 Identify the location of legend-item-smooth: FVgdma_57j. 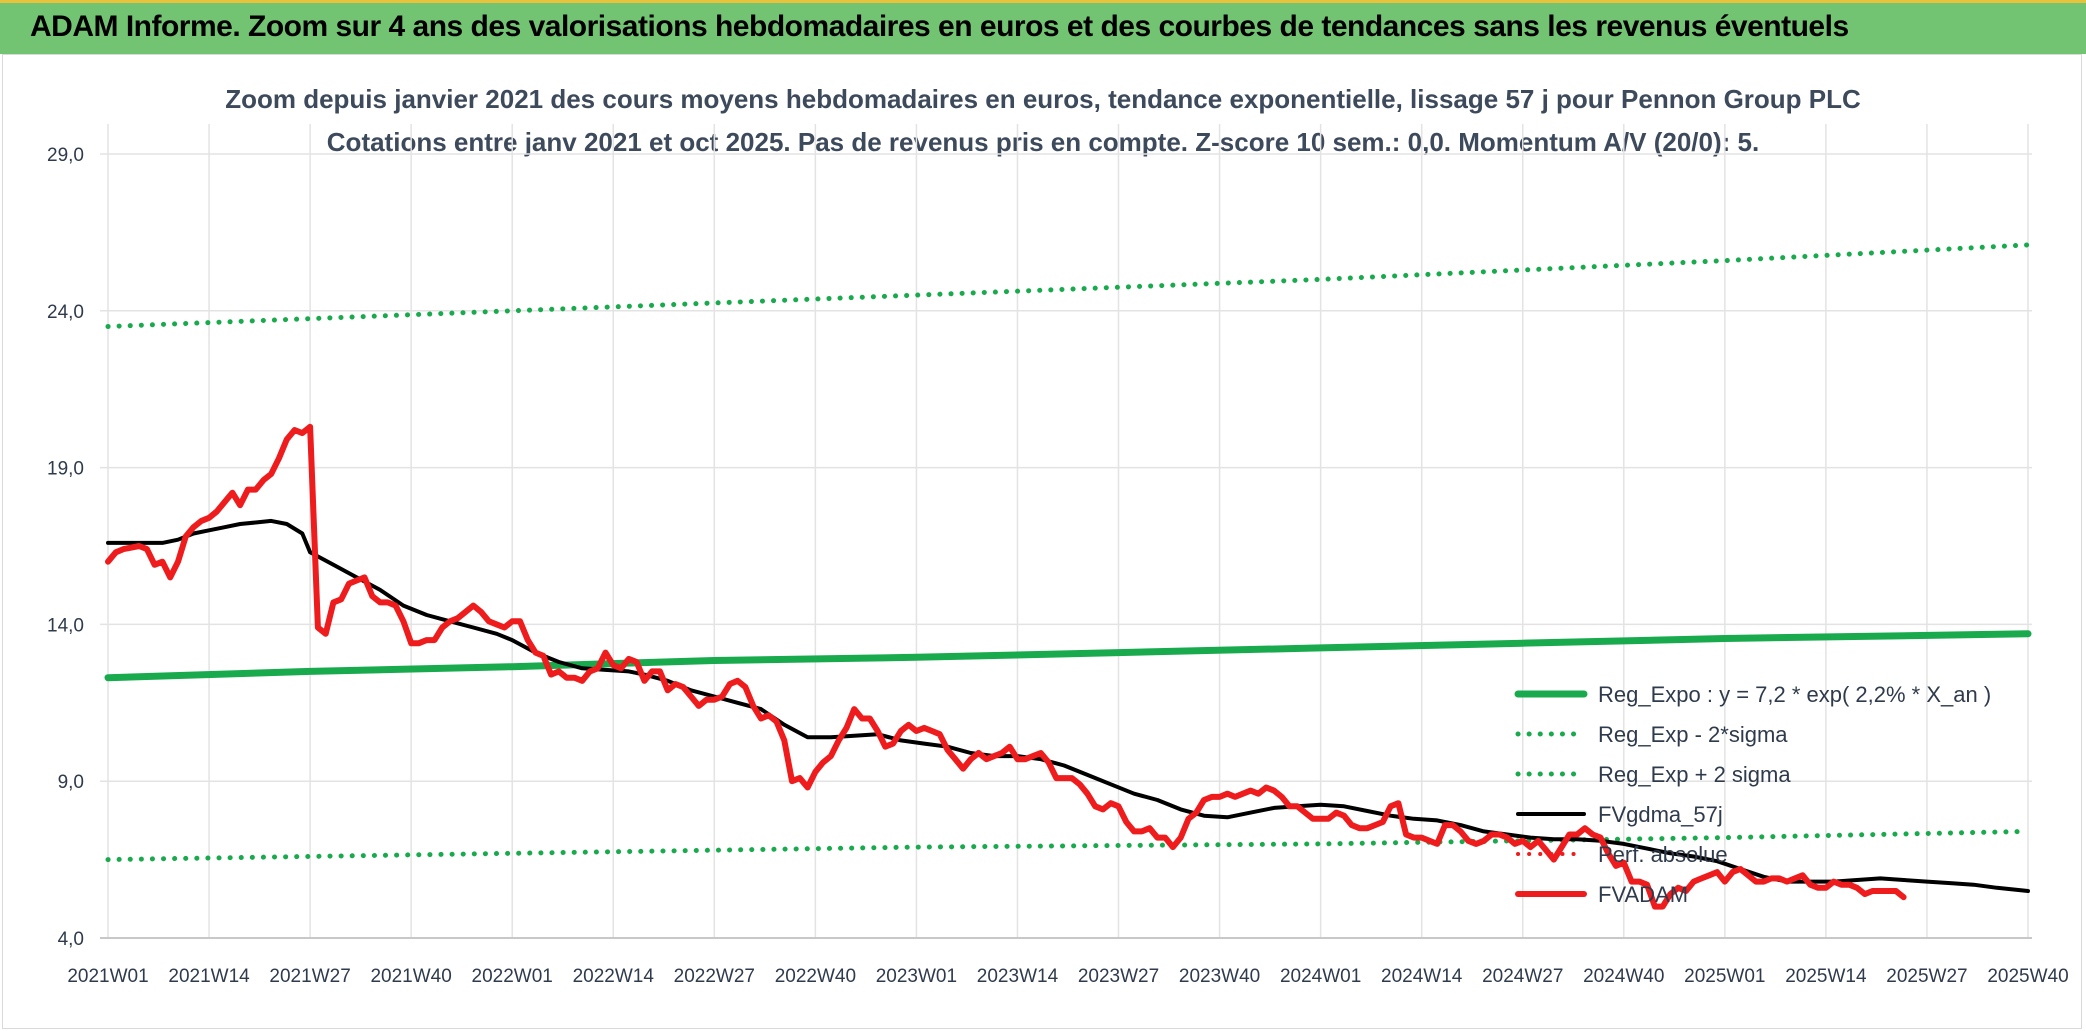
(1619, 814).